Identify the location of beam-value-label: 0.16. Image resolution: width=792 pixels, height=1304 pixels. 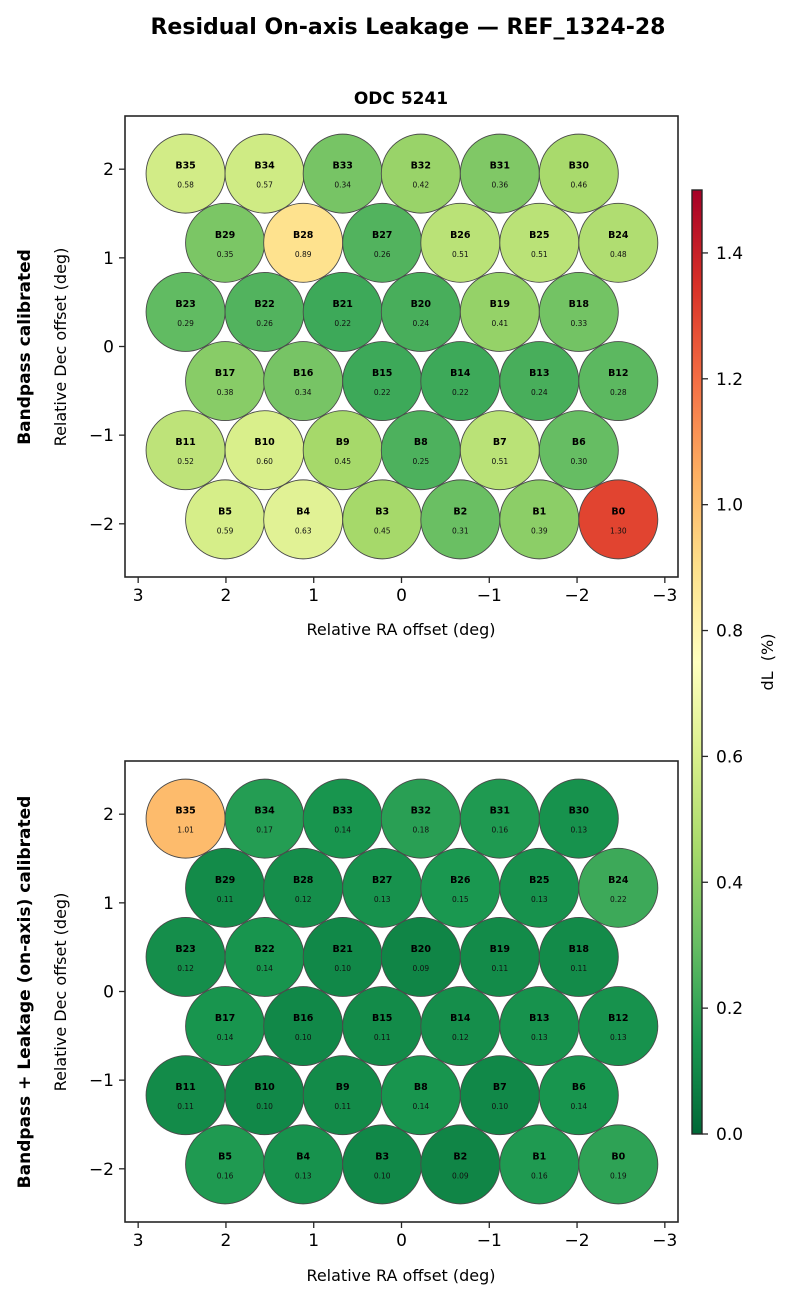
(225, 1175).